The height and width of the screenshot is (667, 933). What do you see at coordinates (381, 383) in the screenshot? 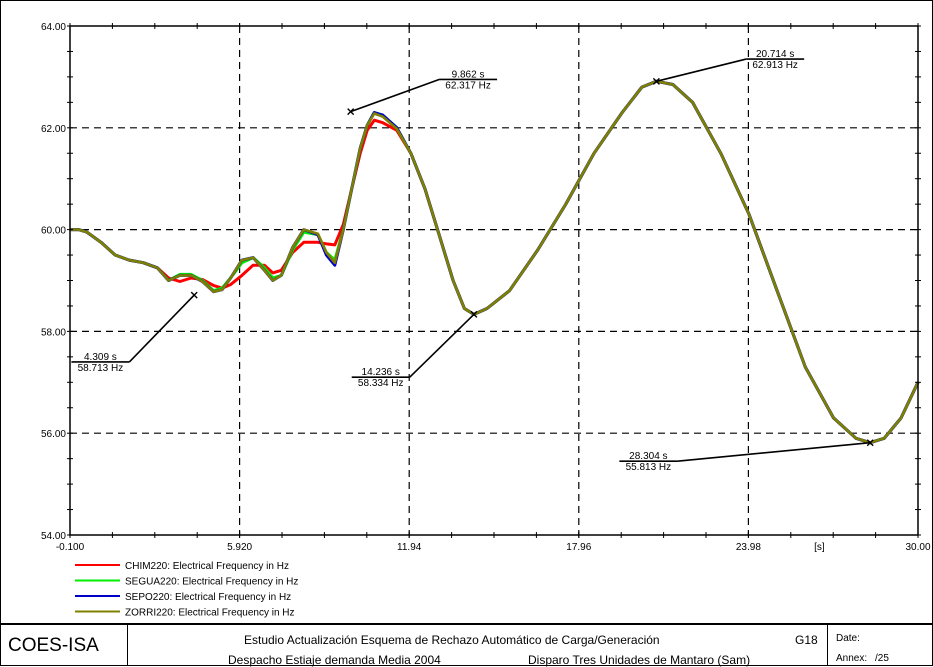
I see `annotation-frequency: 58.334 Hz` at bounding box center [381, 383].